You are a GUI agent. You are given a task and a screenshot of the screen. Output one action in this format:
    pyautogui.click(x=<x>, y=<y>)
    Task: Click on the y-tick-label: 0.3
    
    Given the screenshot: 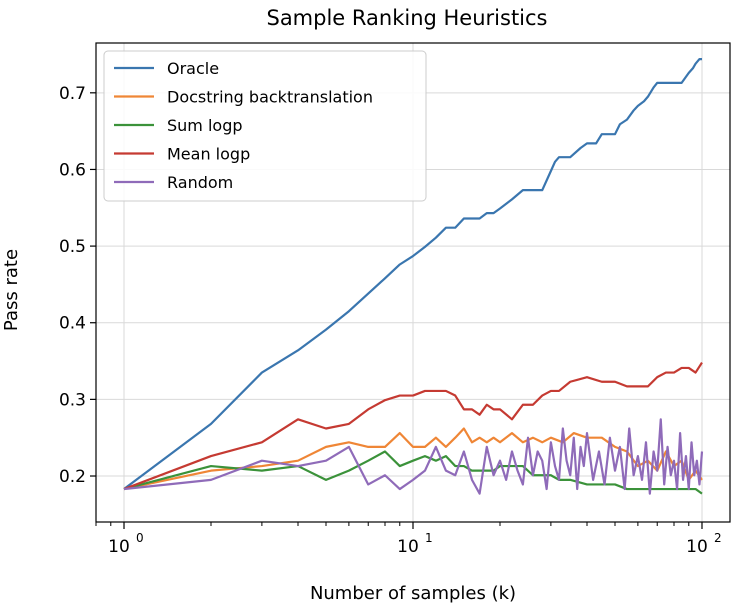 What is the action you would take?
    pyautogui.click(x=72, y=400)
    